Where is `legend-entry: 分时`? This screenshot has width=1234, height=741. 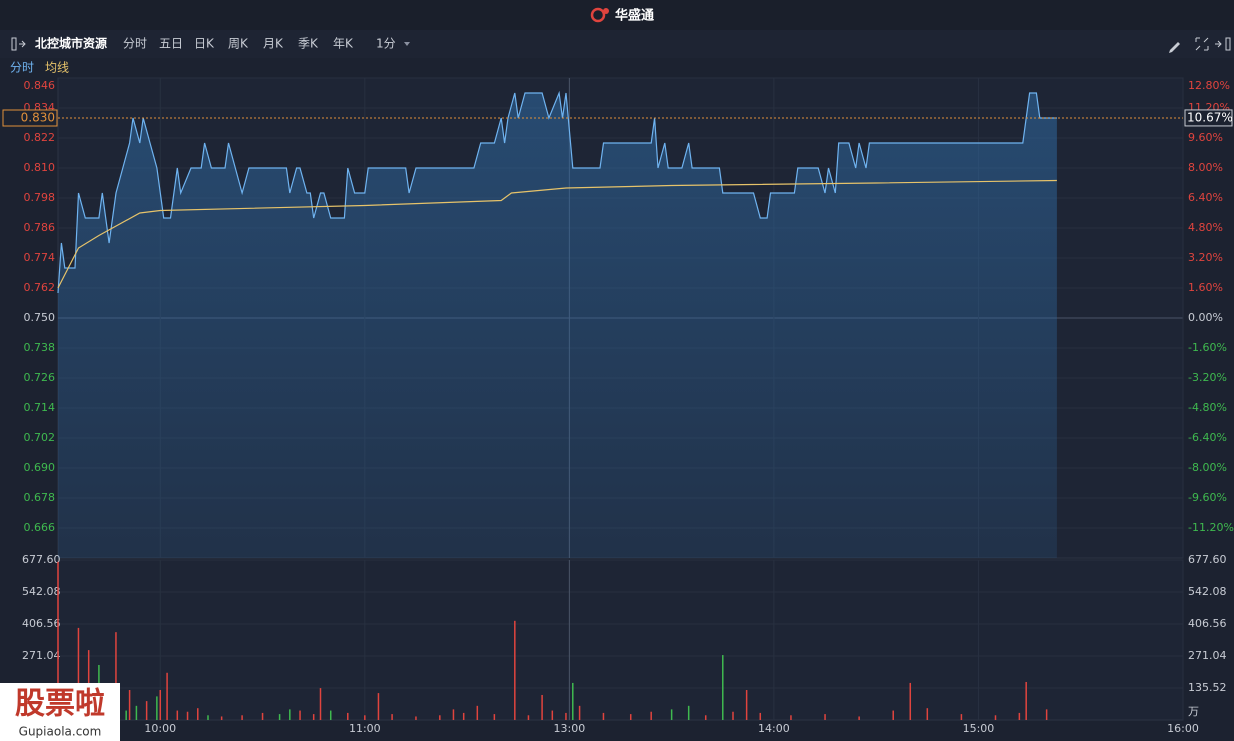 legend-entry: 分时 is located at coordinates (22, 68).